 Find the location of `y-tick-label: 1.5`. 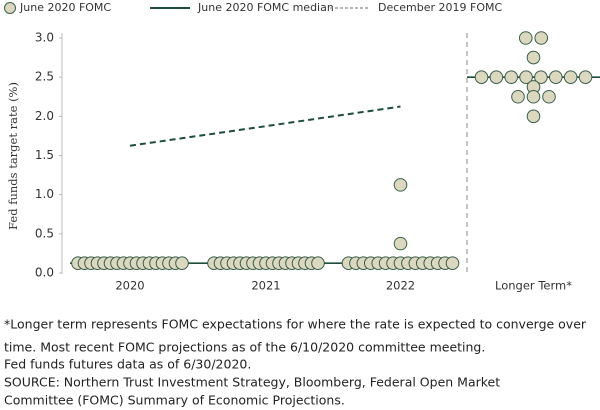

y-tick-label: 1.5 is located at coordinates (44, 155).